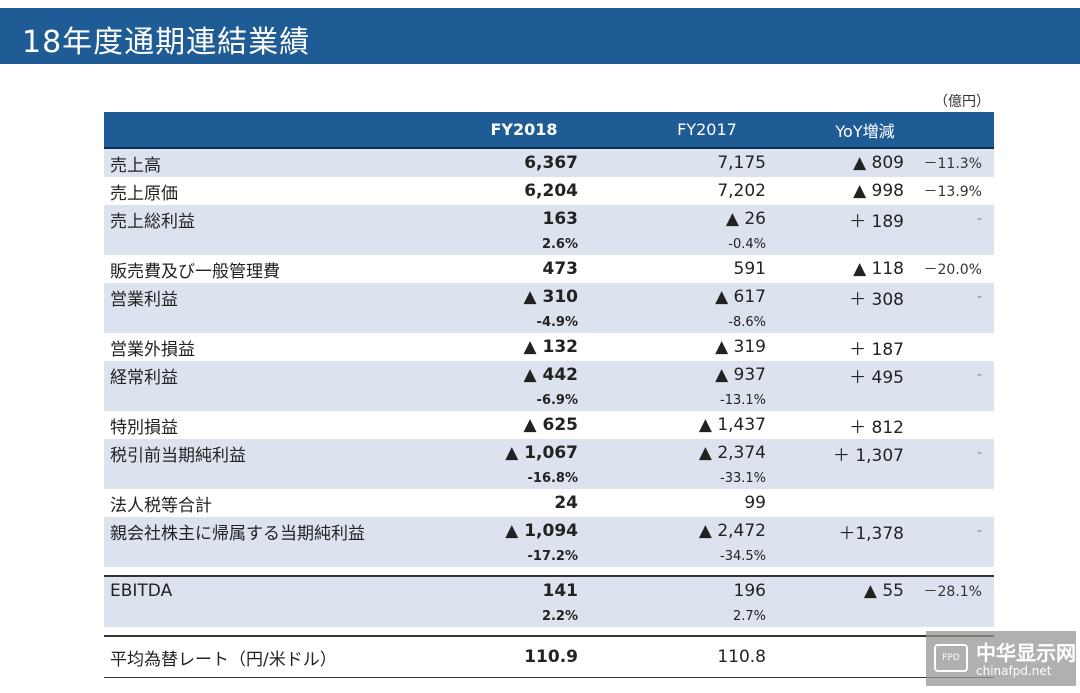 The image size is (1080, 693). Describe the element at coordinates (878, 163) in the screenshot. I see `row-yoy: ▲ 809` at that location.